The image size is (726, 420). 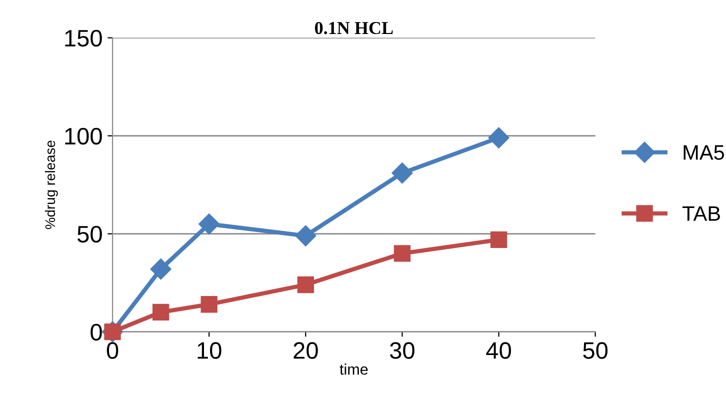 I want to click on y-tick-label: 0, so click(x=96, y=332).